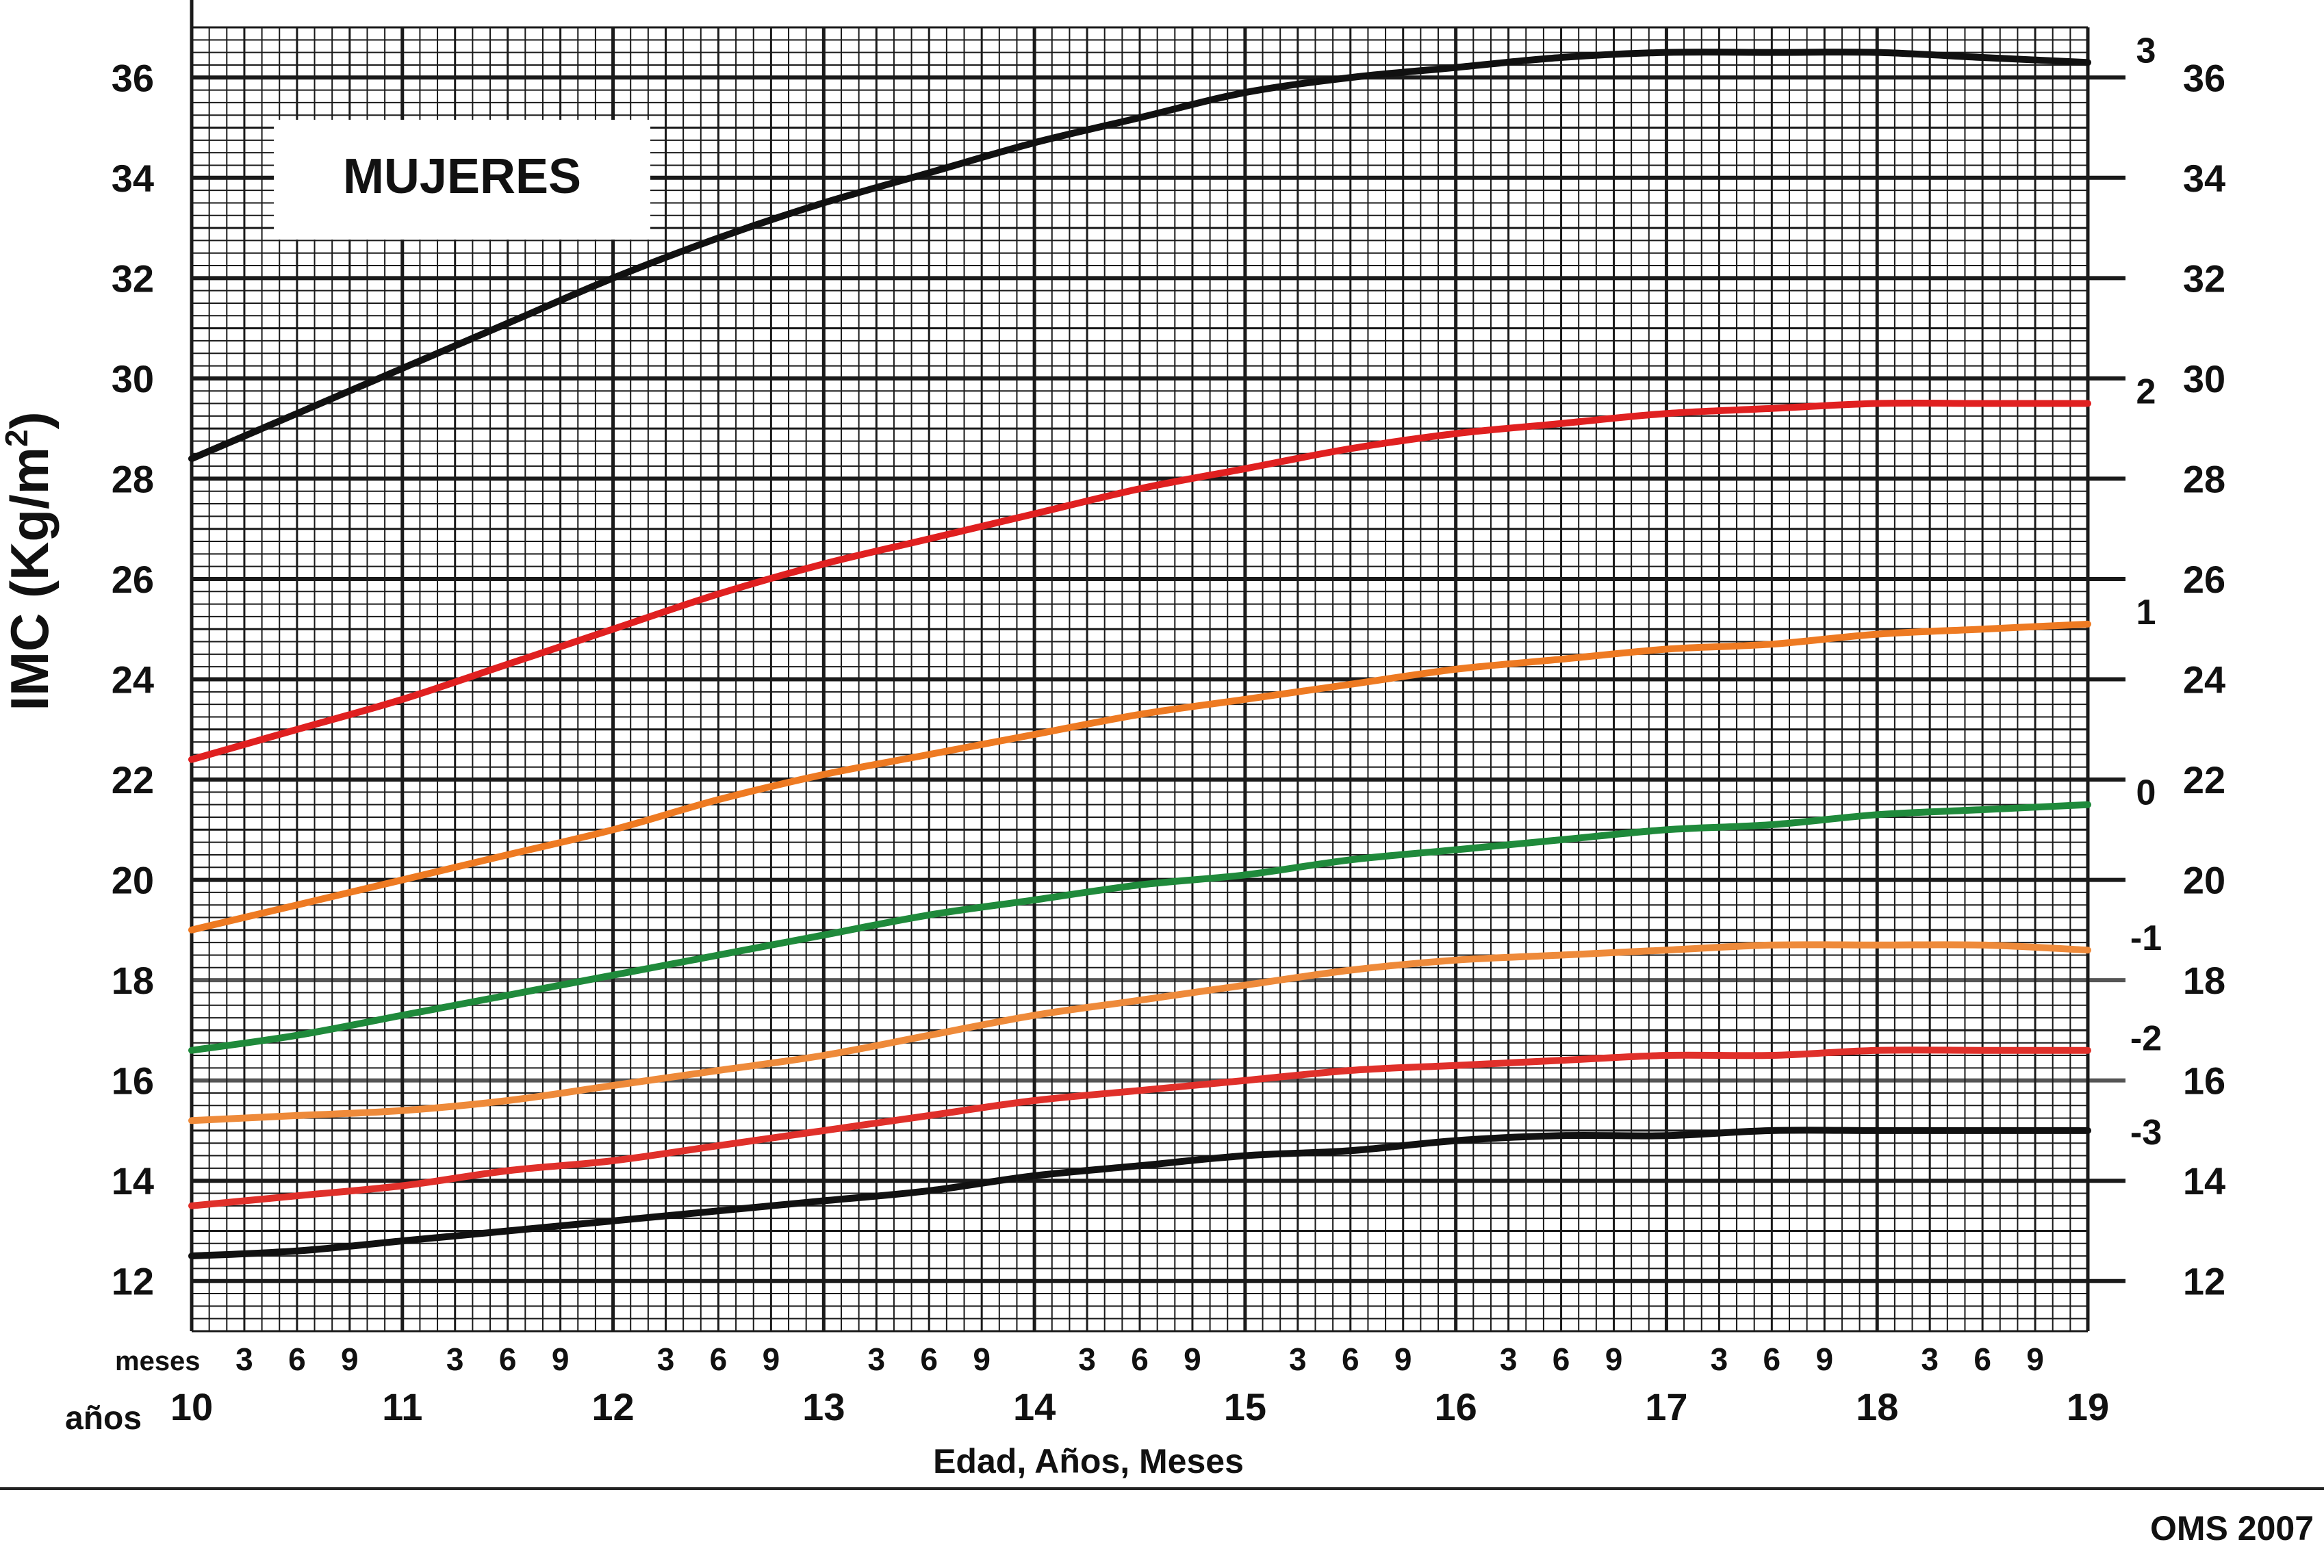 This screenshot has width=2324, height=1568. I want to click on source-label: OMS 2007, so click(2232, 1528).